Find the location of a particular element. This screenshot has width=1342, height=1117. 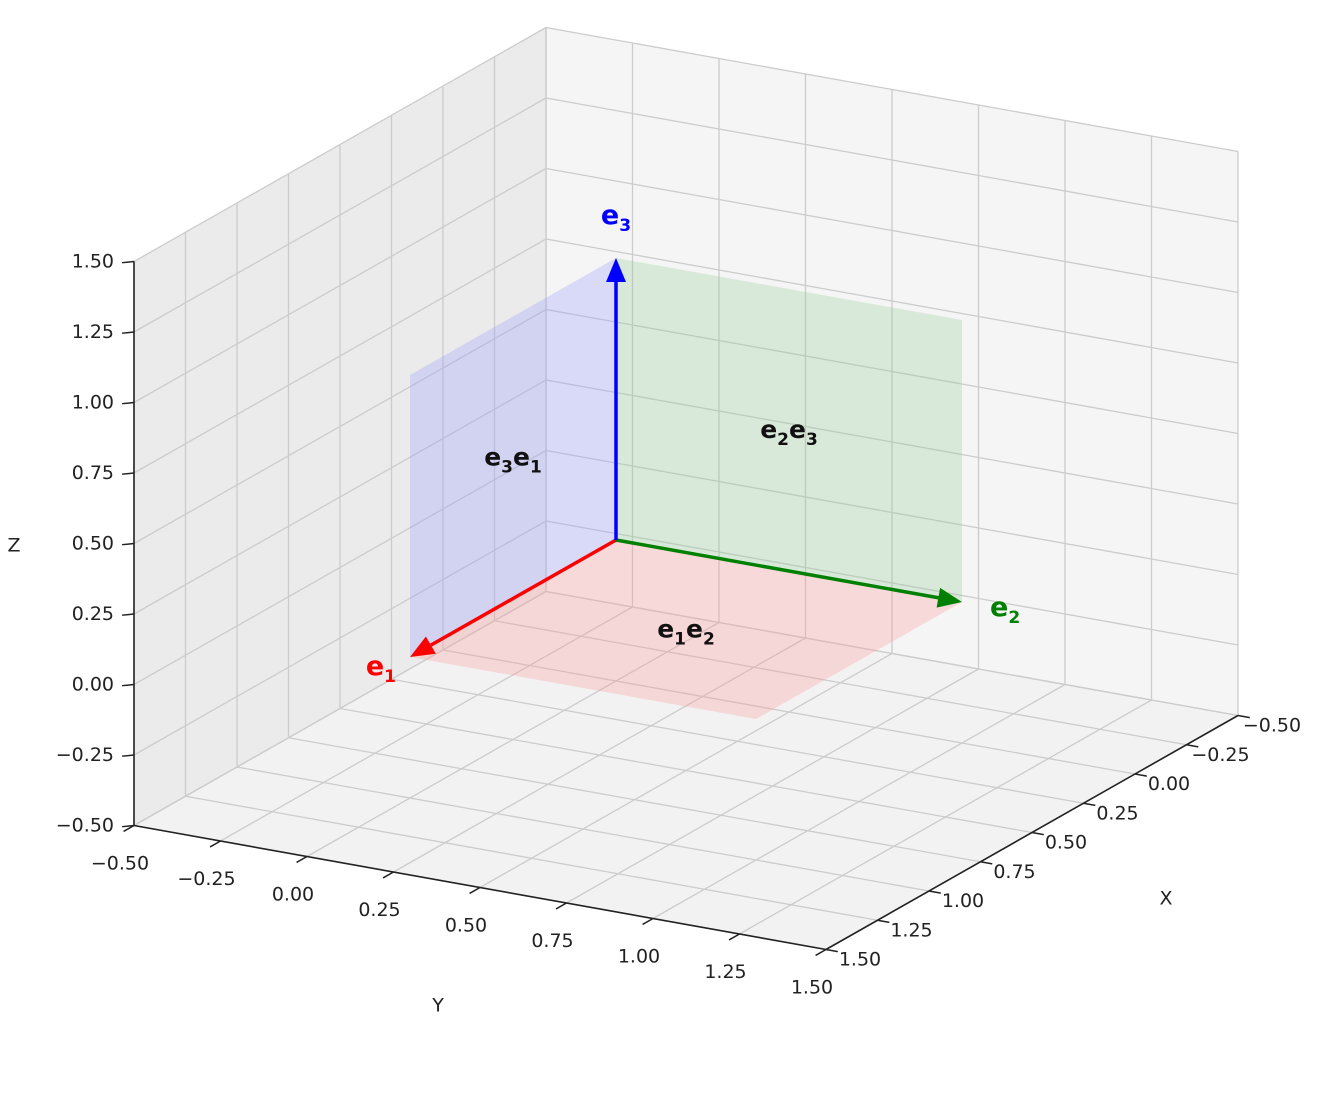

vector-2-shaft is located at coordinates (777, 569).